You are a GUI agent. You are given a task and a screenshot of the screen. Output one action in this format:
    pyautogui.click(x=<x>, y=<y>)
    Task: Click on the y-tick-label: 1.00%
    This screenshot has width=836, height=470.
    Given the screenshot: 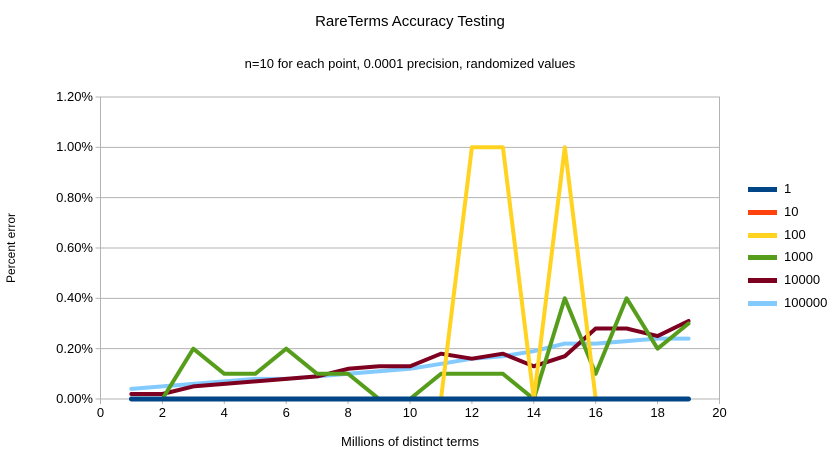 What is the action you would take?
    pyautogui.click(x=74, y=147)
    